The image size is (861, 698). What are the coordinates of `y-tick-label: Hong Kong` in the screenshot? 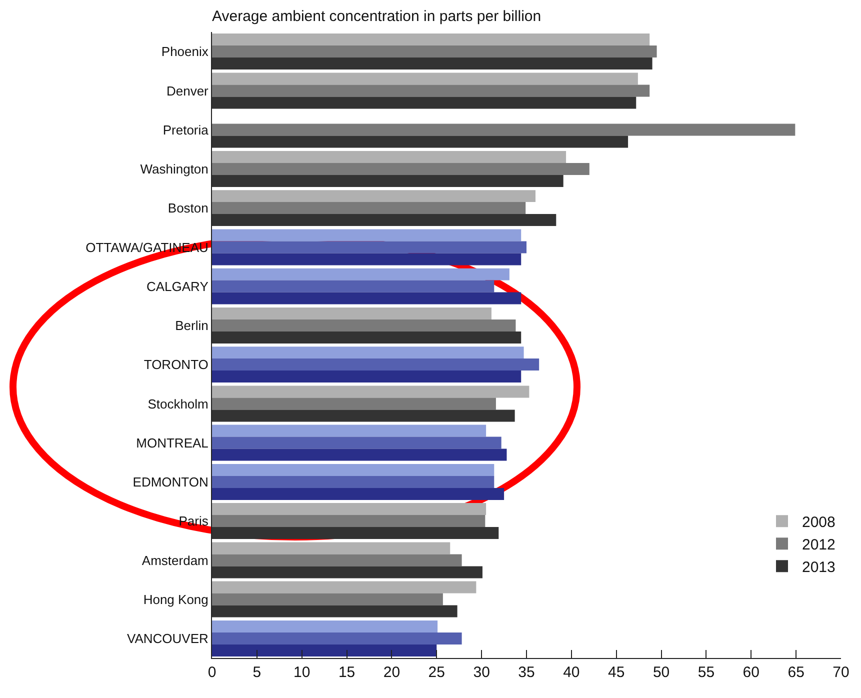 It's located at (175, 599).